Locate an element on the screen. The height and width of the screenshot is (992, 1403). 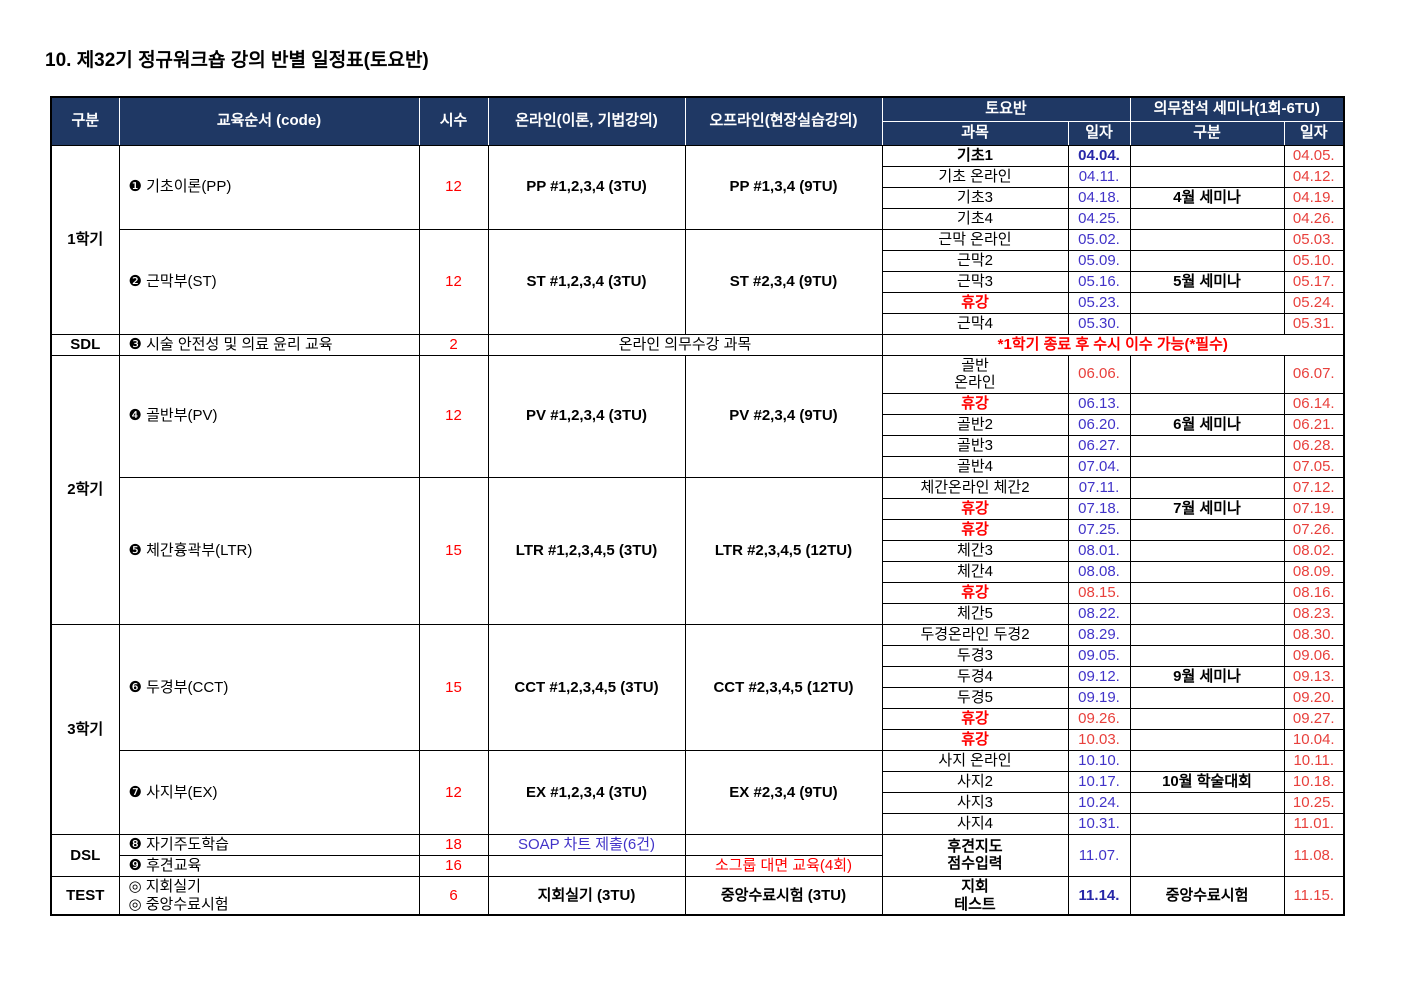
course-safety-ethics: ❸ 시술 안전성 및 의료 윤리 교육 is located at coordinates (269, 344).